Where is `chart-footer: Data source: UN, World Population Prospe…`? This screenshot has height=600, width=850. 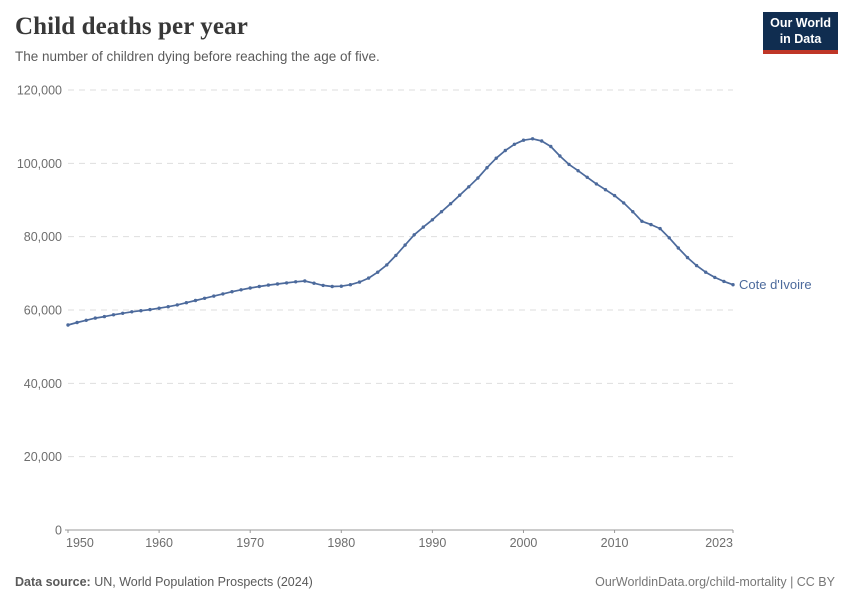
chart-footer: Data source: UN, World Population Prospe… is located at coordinates (425, 582).